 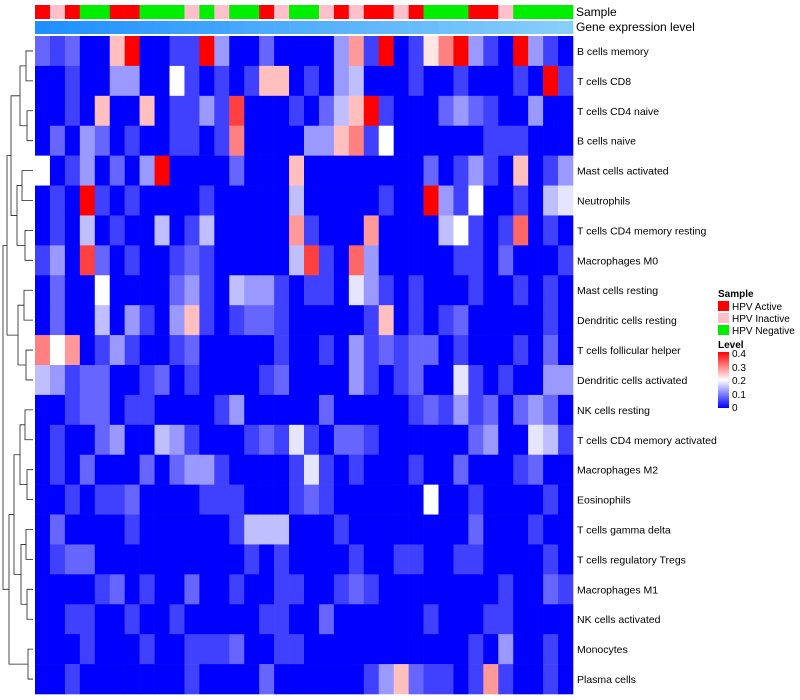 What do you see at coordinates (604, 82) in the screenshot?
I see `row-label: T cells CD8` at bounding box center [604, 82].